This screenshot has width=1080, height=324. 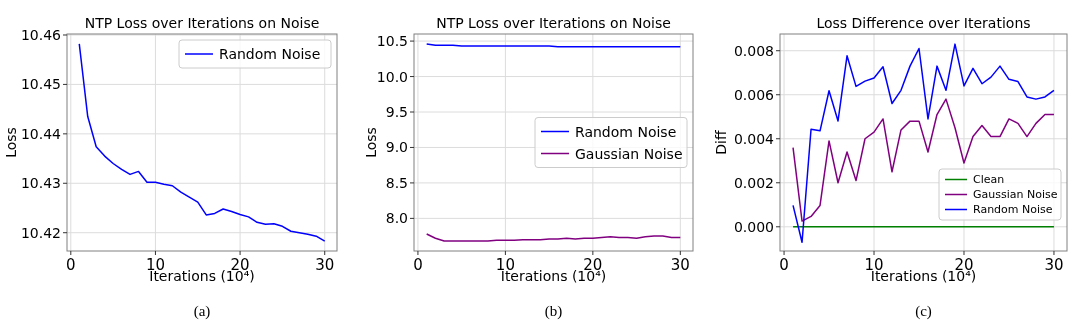 I want to click on y-tick-label: 10.44, so click(x=41, y=133).